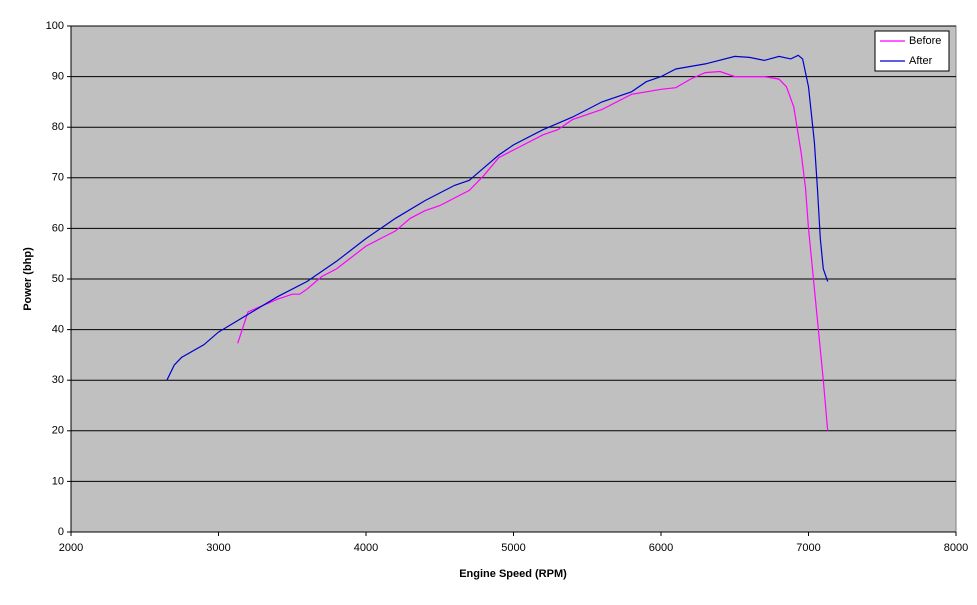  Describe the element at coordinates (61, 532) in the screenshot. I see `y-tick-label: 0` at that location.